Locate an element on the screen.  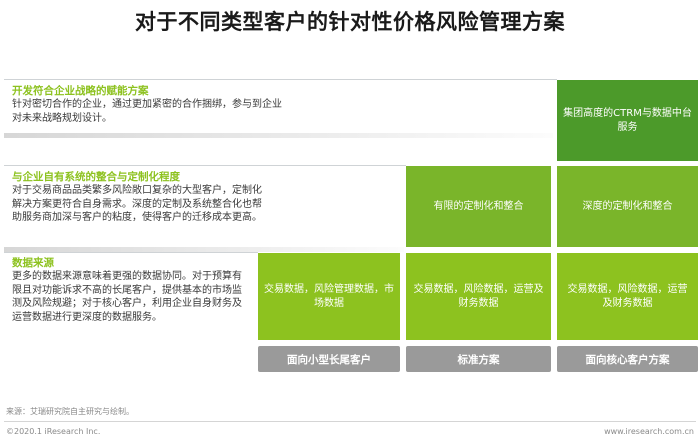
cell-core-deep-customization: 深度的定制化和整合 is located at coordinates (627, 206).